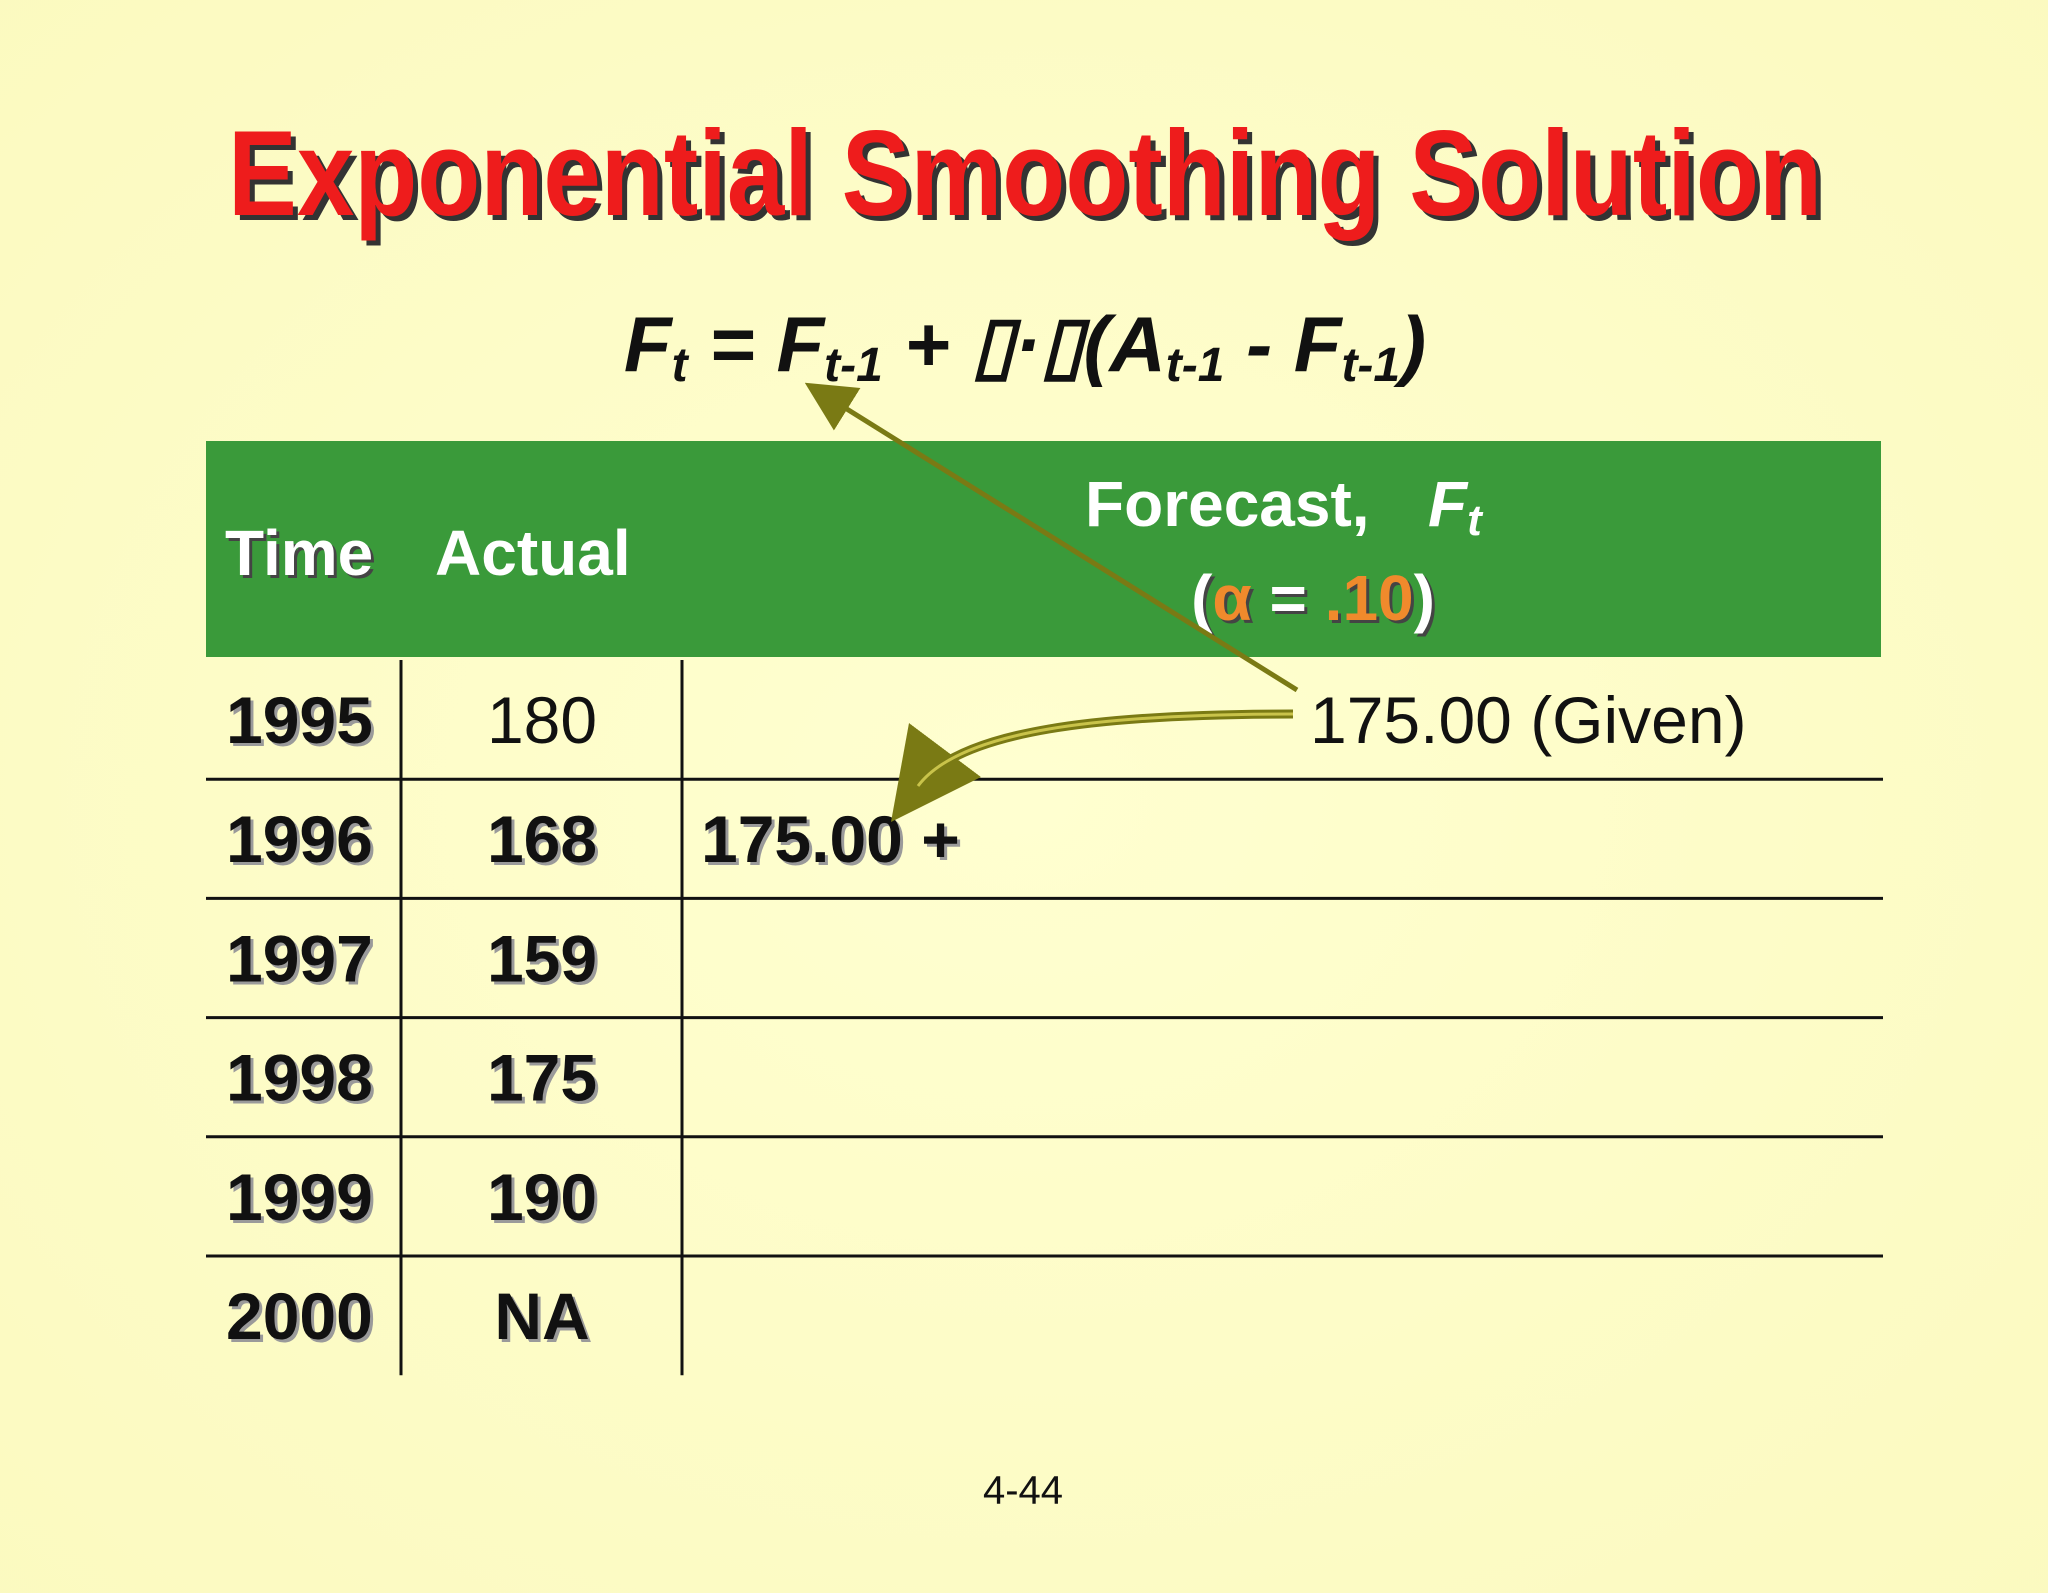 The image size is (2048, 1593). What do you see at coordinates (542, 958) in the screenshot?
I see `actual-cell: 159` at bounding box center [542, 958].